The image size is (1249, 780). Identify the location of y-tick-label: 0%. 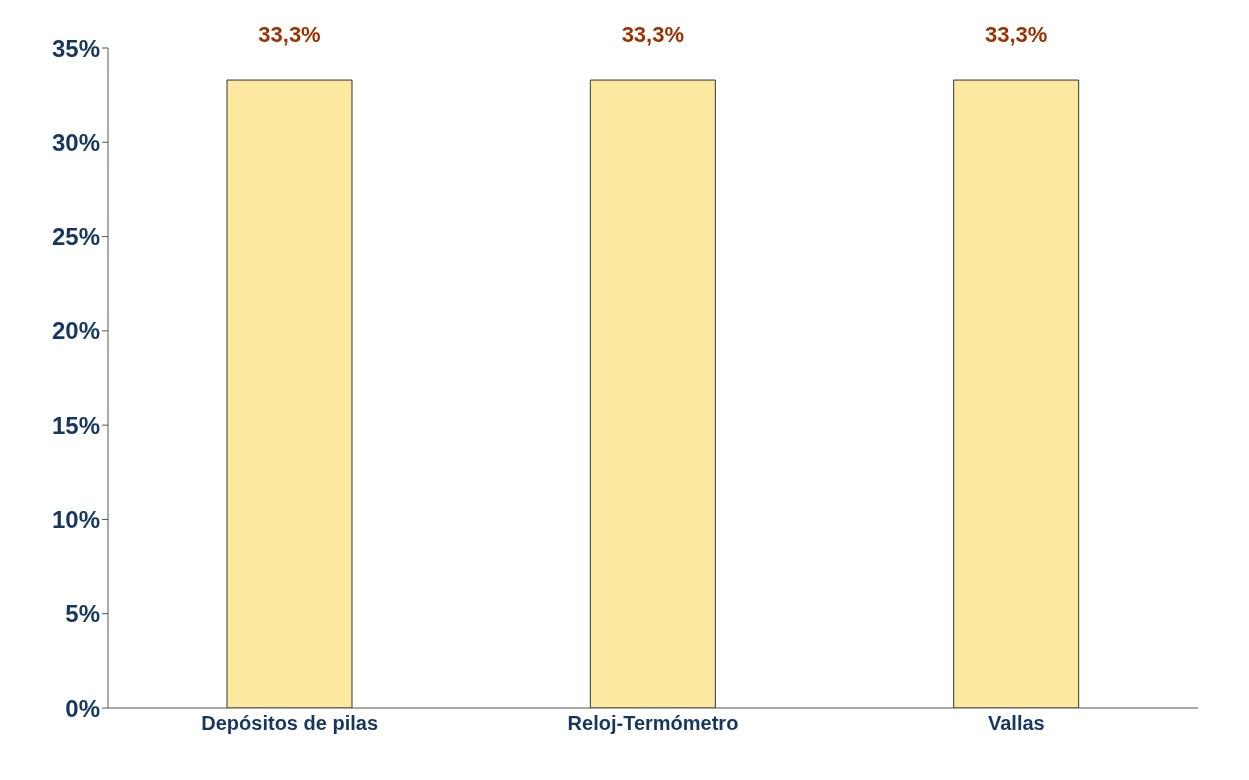
(82, 708).